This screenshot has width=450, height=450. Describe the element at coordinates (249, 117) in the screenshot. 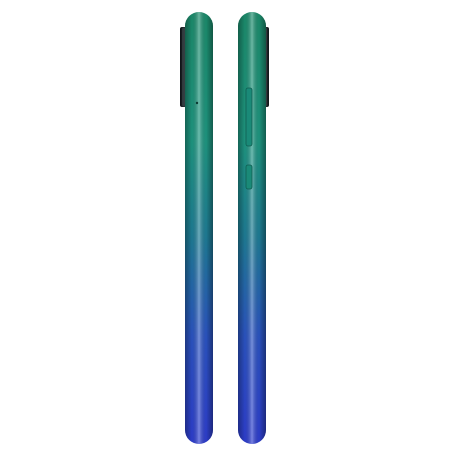

I see `volume-button` at that location.